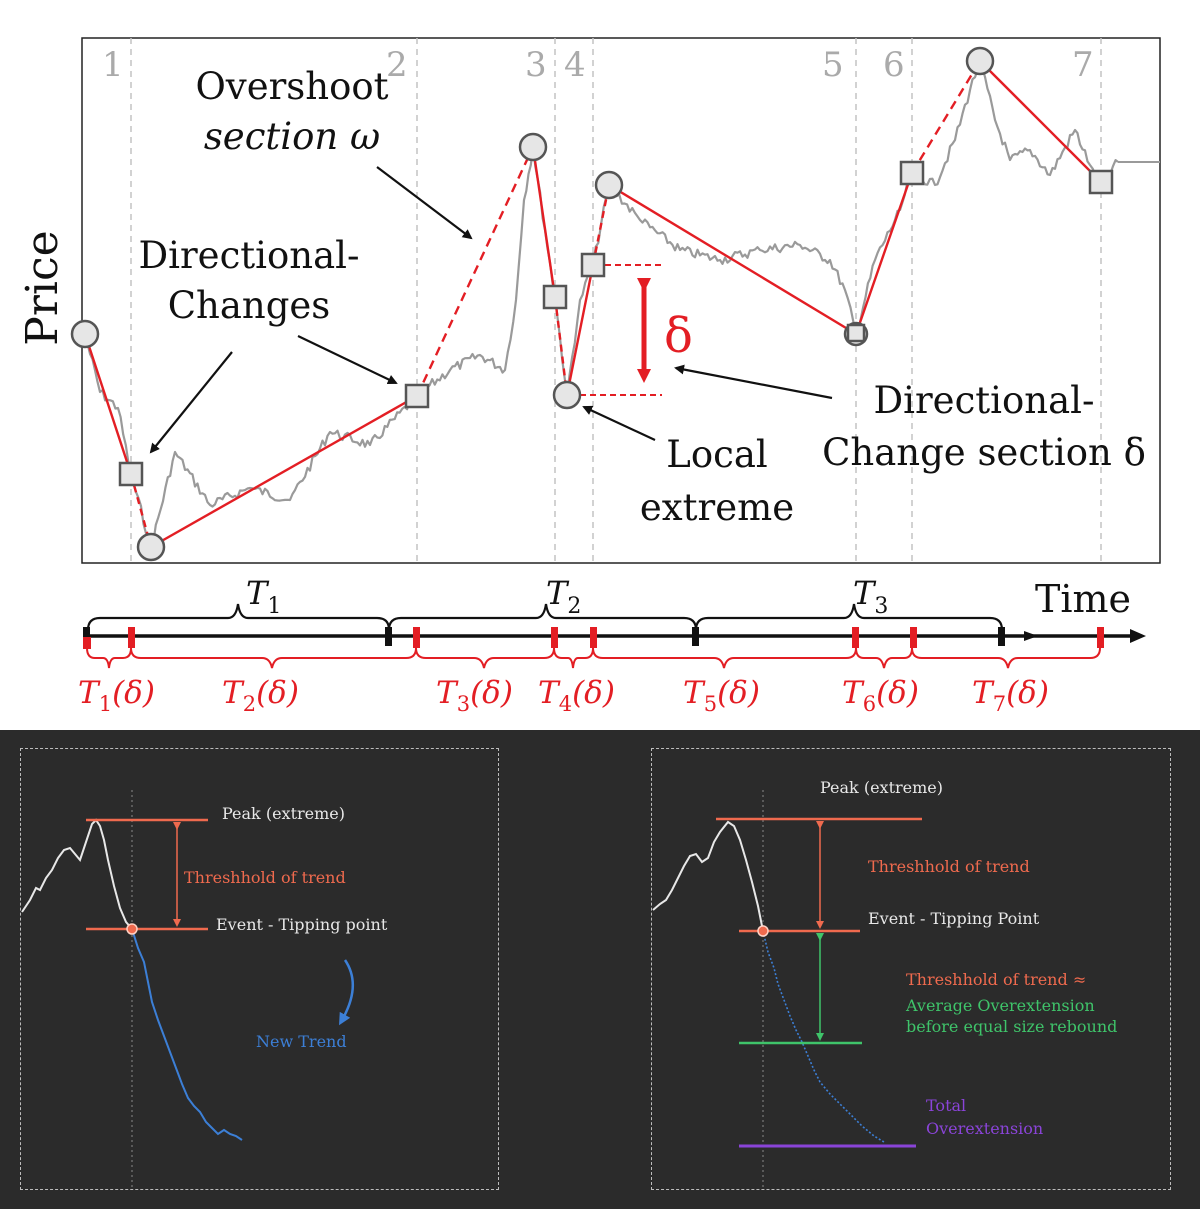 Image resolution: width=1200 pixels, height=1209 pixels. Describe the element at coordinates (474, 695) in the screenshot. I see `dc-period-label: T3(δ)` at that location.